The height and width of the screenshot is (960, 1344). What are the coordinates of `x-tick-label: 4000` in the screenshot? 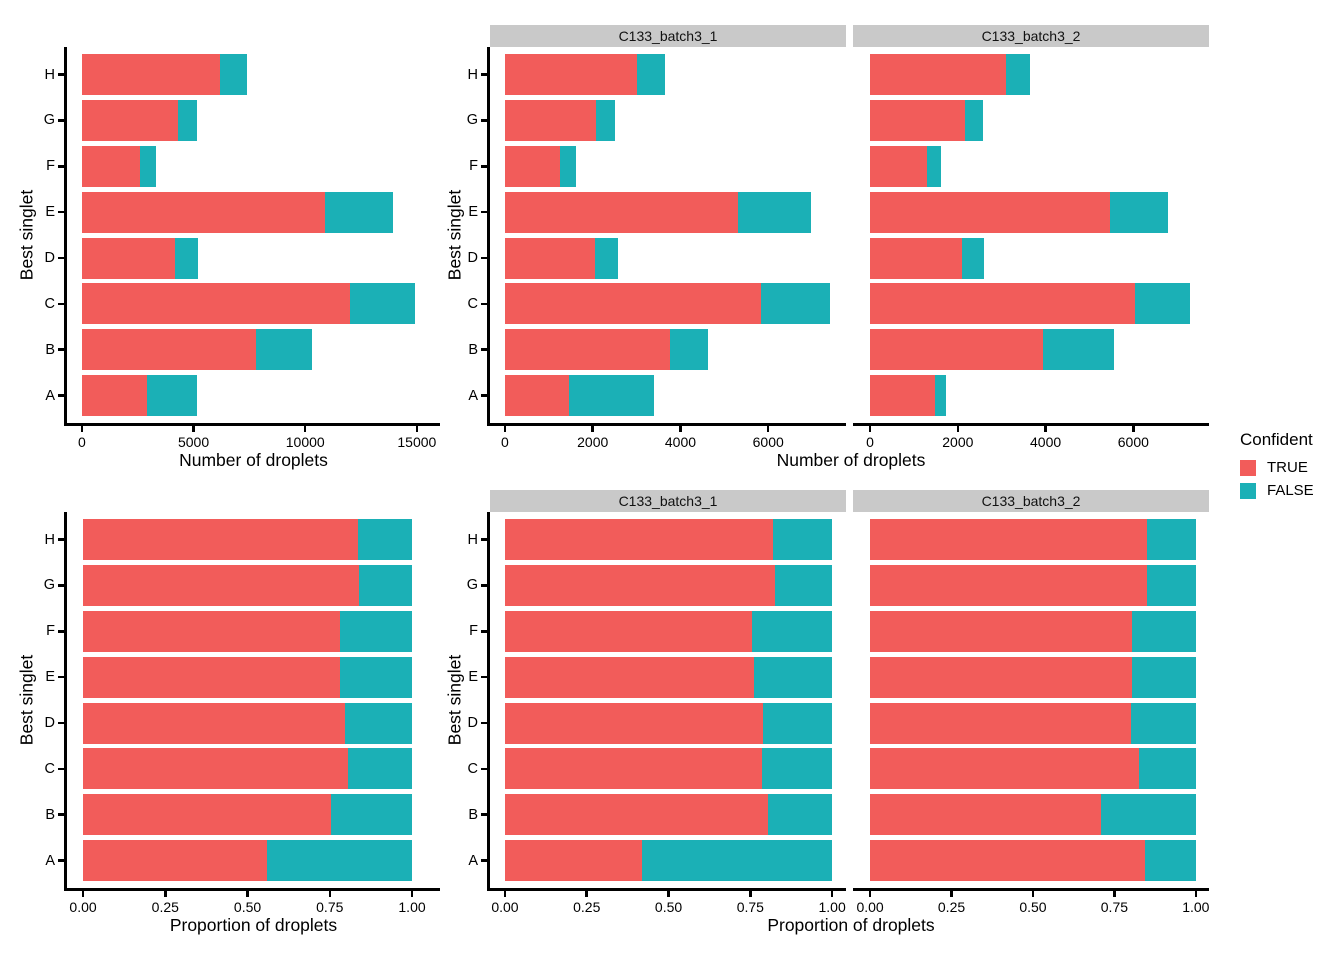 It's located at (1046, 442).